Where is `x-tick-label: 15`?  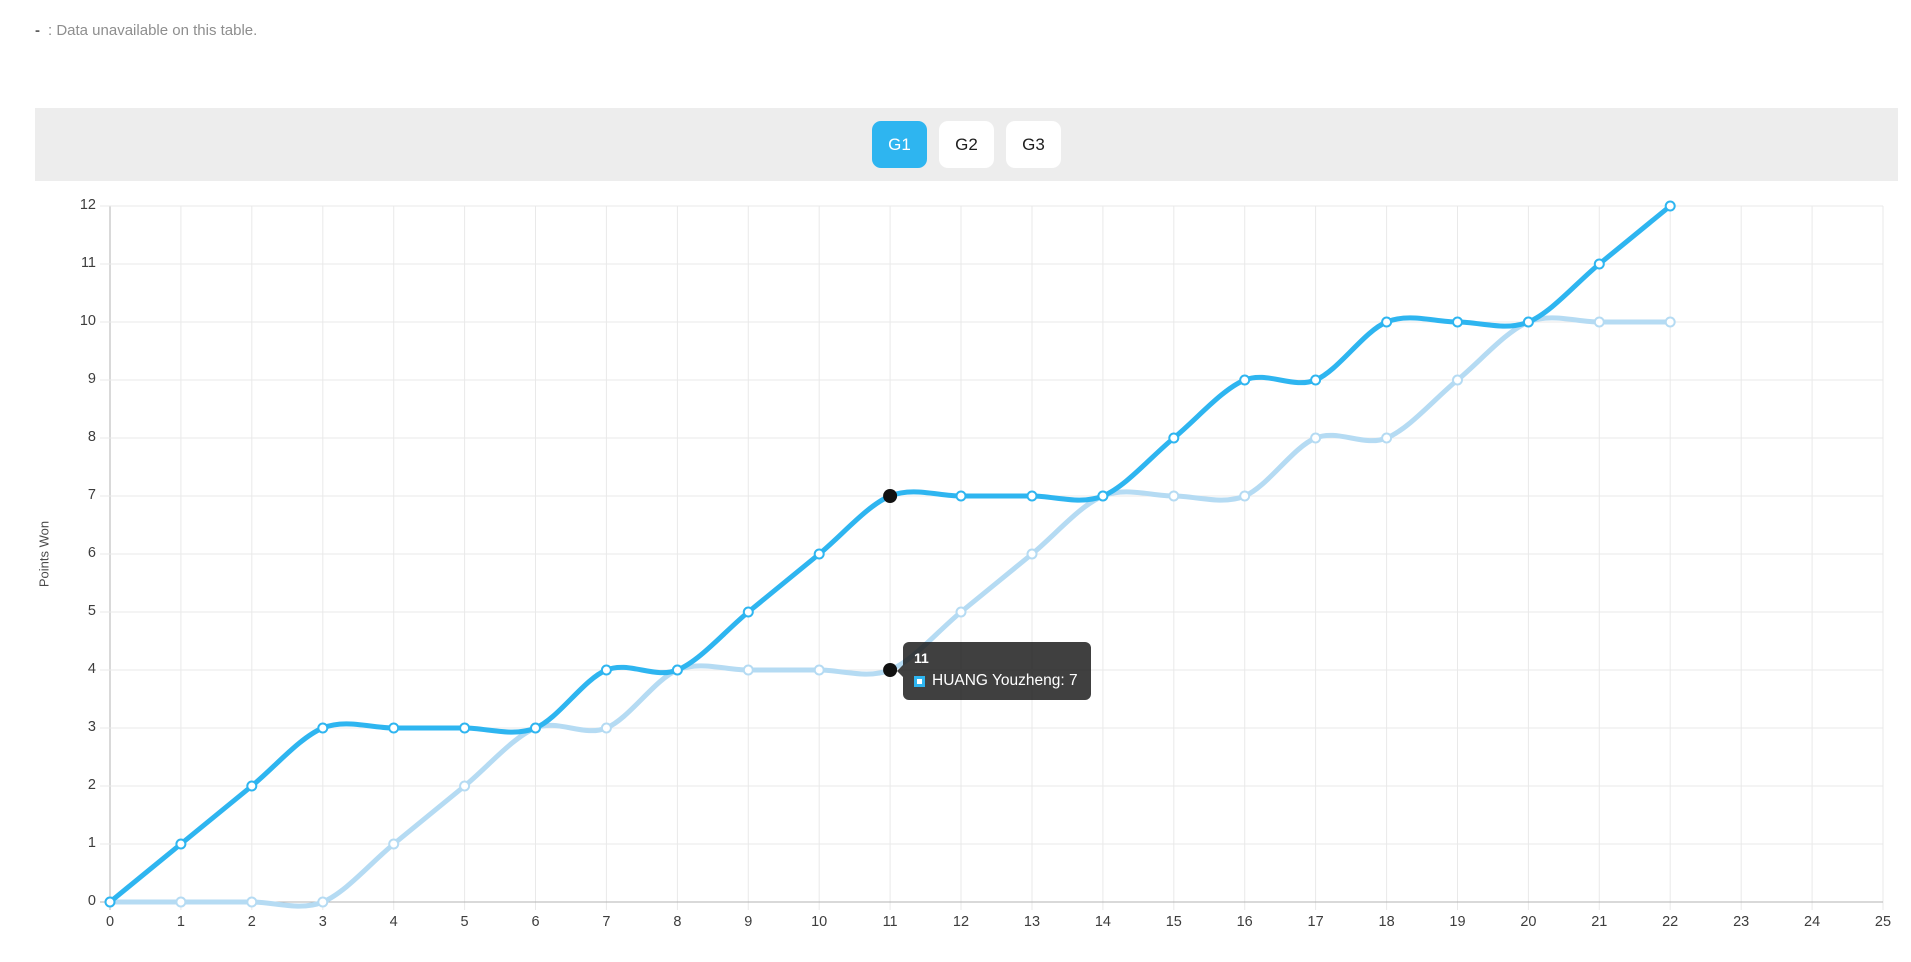 x-tick-label: 15 is located at coordinates (1173, 922).